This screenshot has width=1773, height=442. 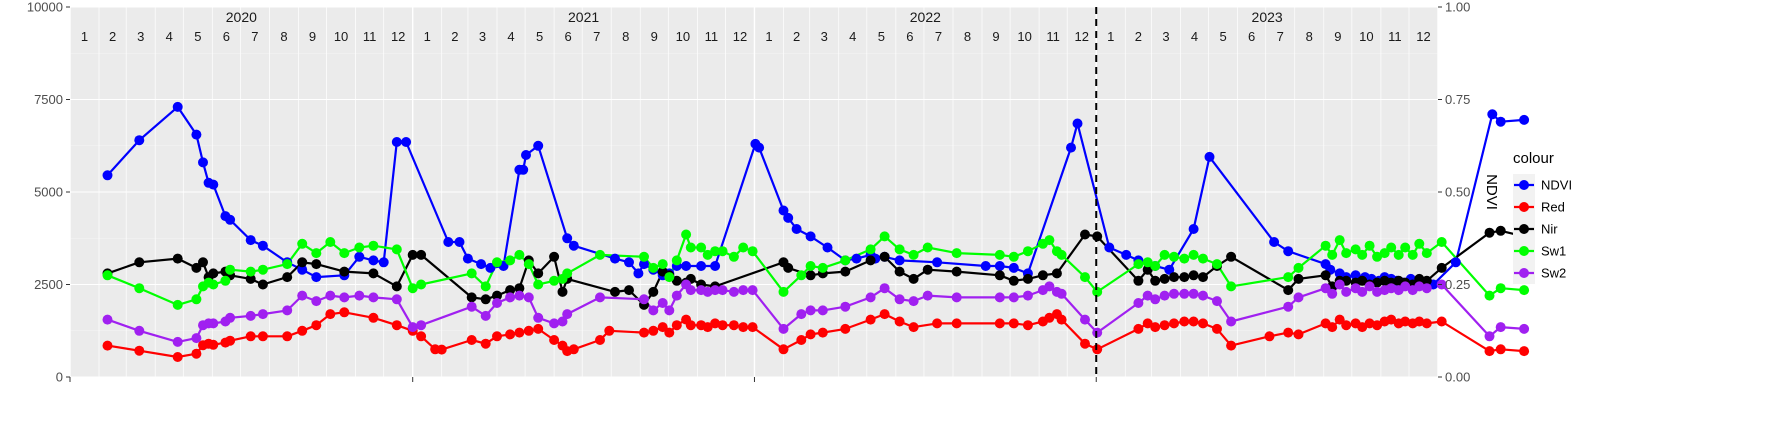 I want to click on month-label: 3, so click(x=824, y=36).